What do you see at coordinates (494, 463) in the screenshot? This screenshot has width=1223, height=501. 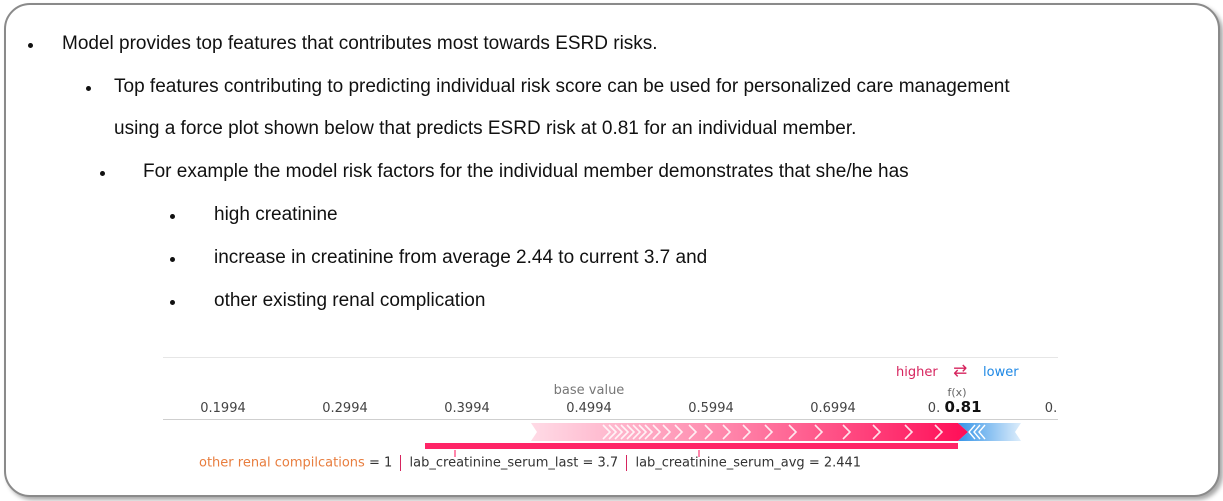 I see `feature-name: lab_creatinine_serum_last` at bounding box center [494, 463].